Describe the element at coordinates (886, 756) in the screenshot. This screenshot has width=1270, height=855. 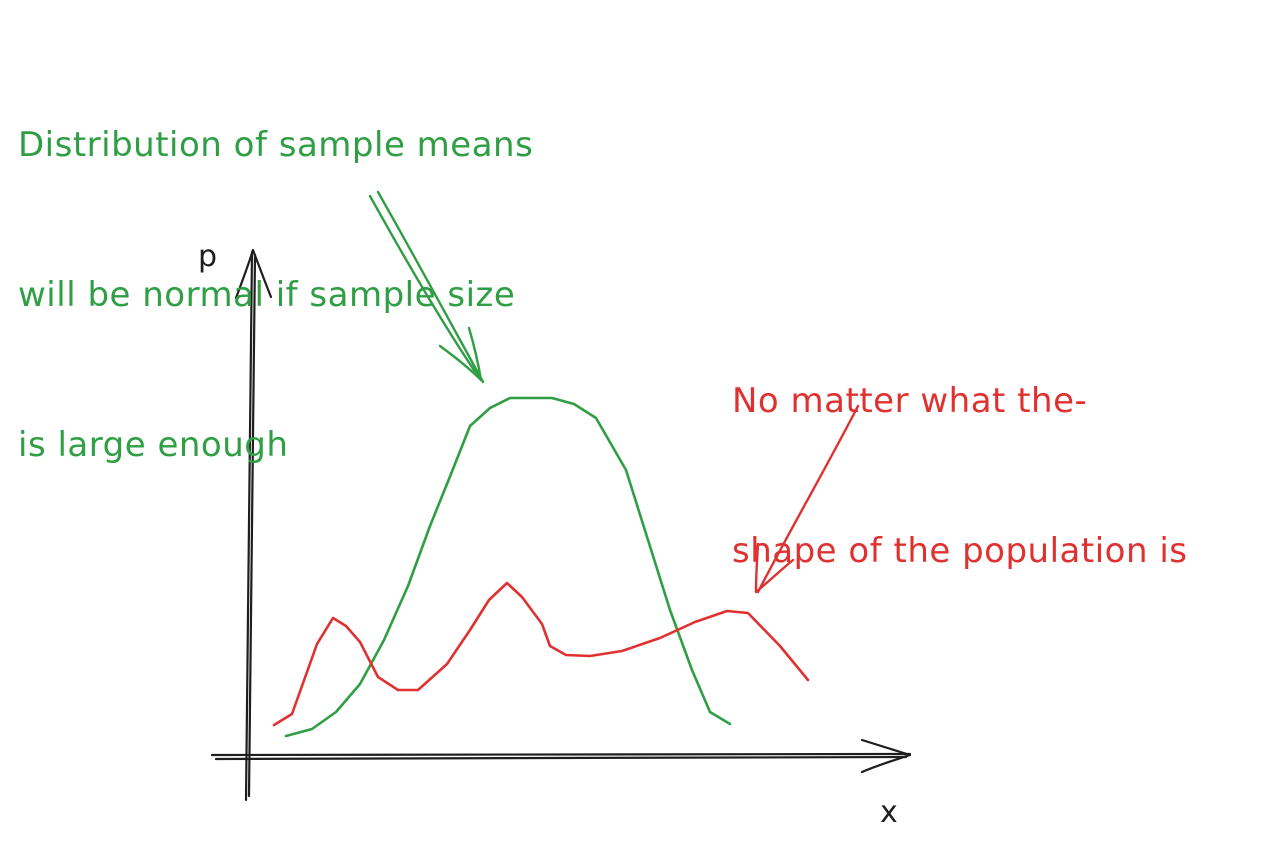
I see `x-axis-arrowhead` at that location.